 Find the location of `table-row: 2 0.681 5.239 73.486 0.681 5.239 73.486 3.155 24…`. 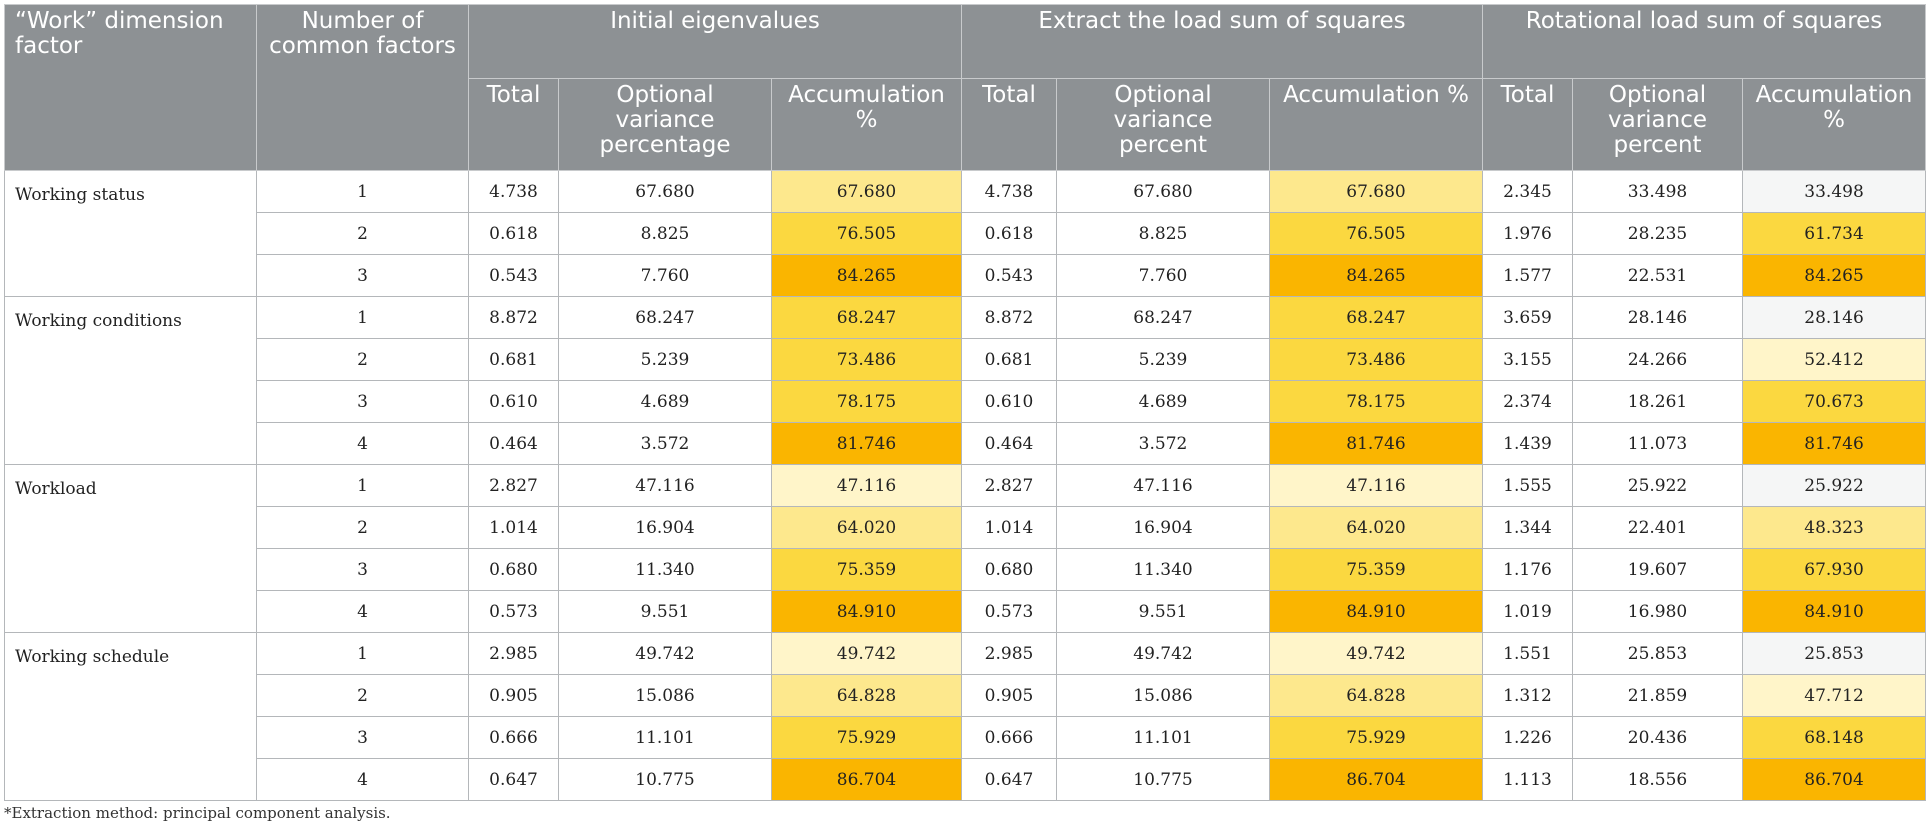

table-row: 2 0.681 5.239 73.486 0.681 5.239 73.486 3.155 24… is located at coordinates (966, 359).